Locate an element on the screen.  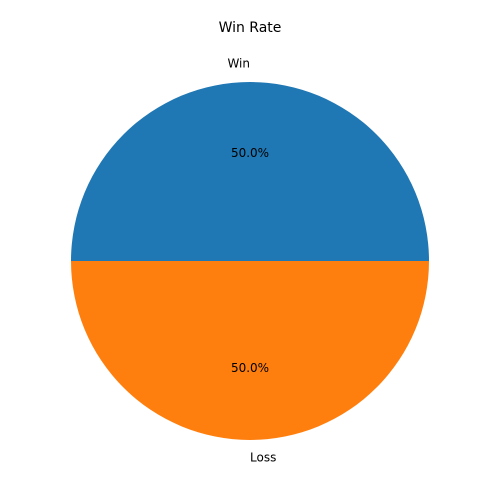
chart-title: Win Rate is located at coordinates (250, 28).